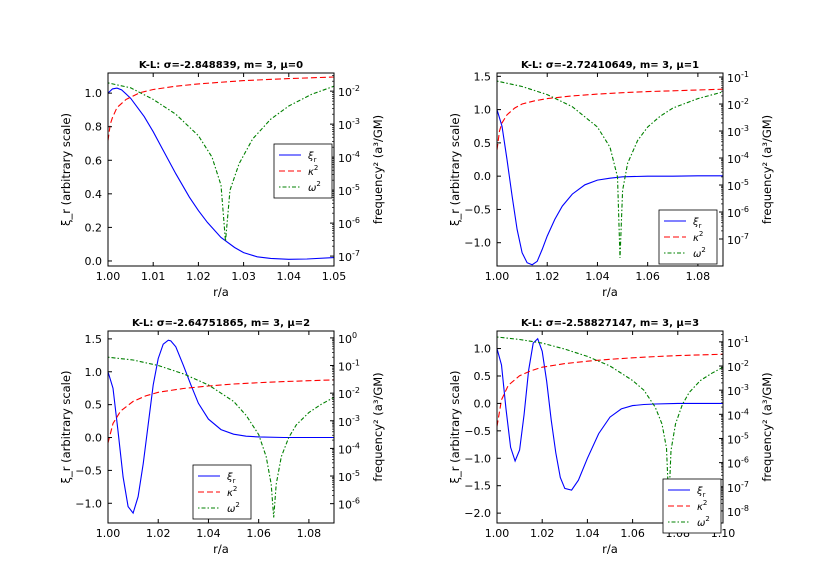 The image size is (830, 581). What do you see at coordinates (347, 338) in the screenshot?
I see `y2-tick-label: 10⁰` at bounding box center [347, 338].